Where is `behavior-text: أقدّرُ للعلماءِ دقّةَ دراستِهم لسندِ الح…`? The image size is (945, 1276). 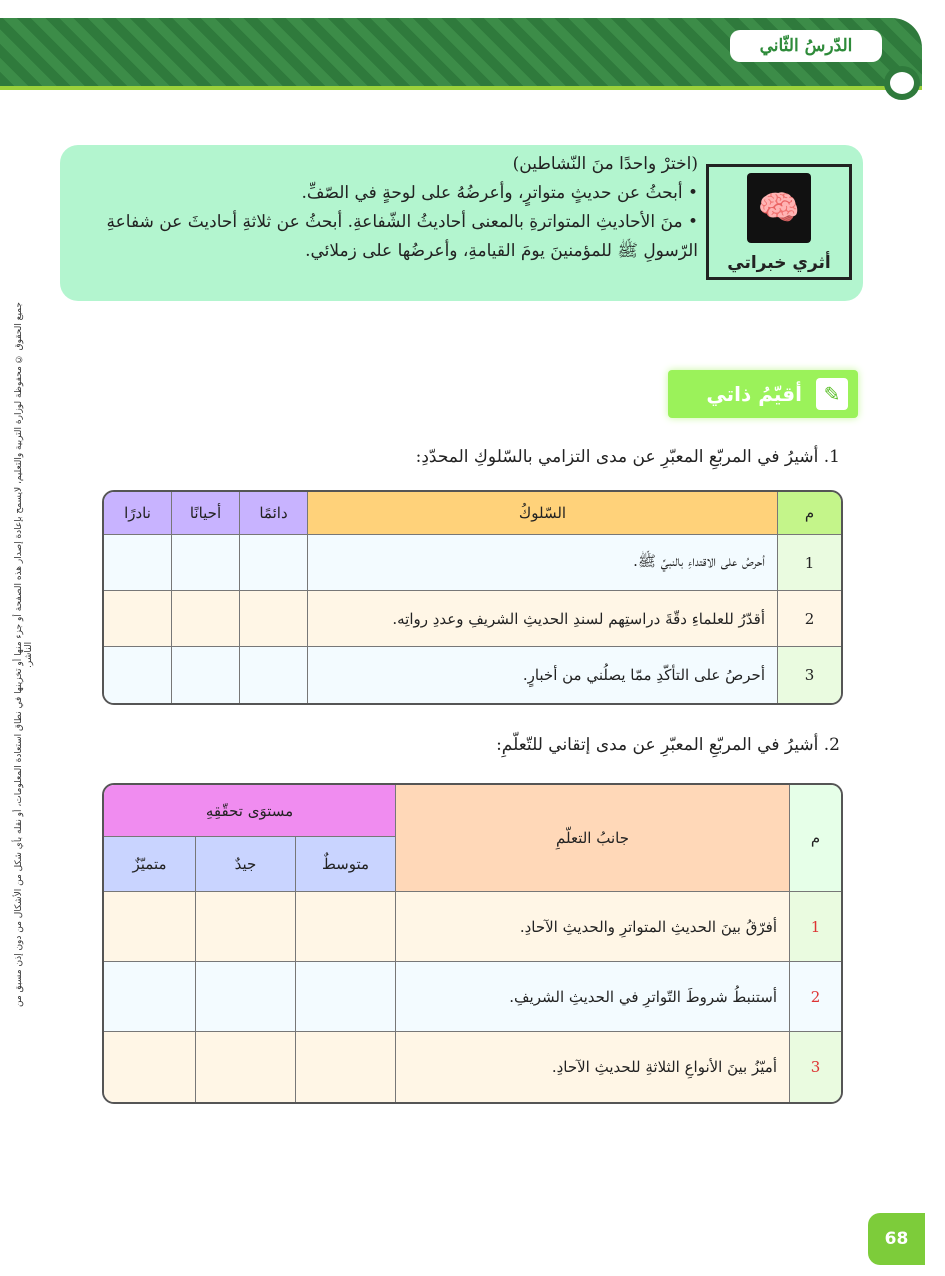 behavior-text: أقدّرُ للعلماءِ دقّةَ دراستِهم لسندِ الح… is located at coordinates (542, 619).